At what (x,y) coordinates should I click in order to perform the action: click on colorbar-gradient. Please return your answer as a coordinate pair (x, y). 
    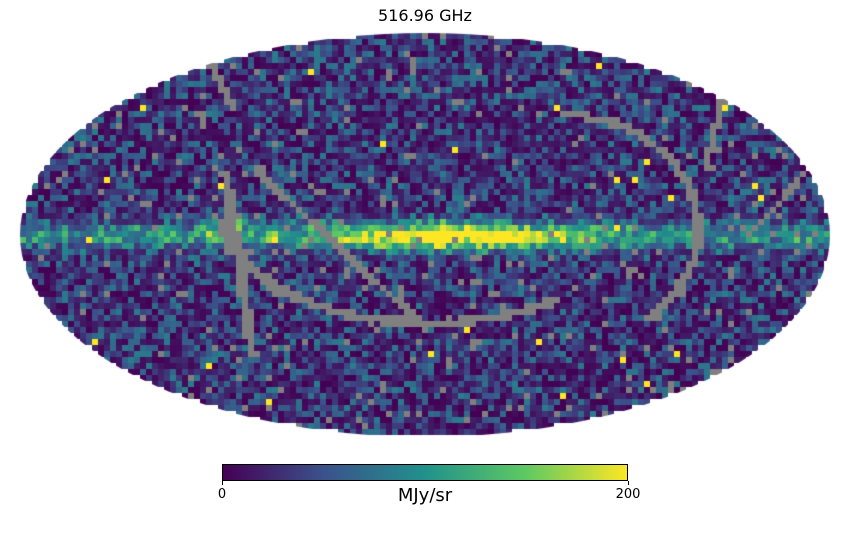
    Looking at the image, I should click on (425, 472).